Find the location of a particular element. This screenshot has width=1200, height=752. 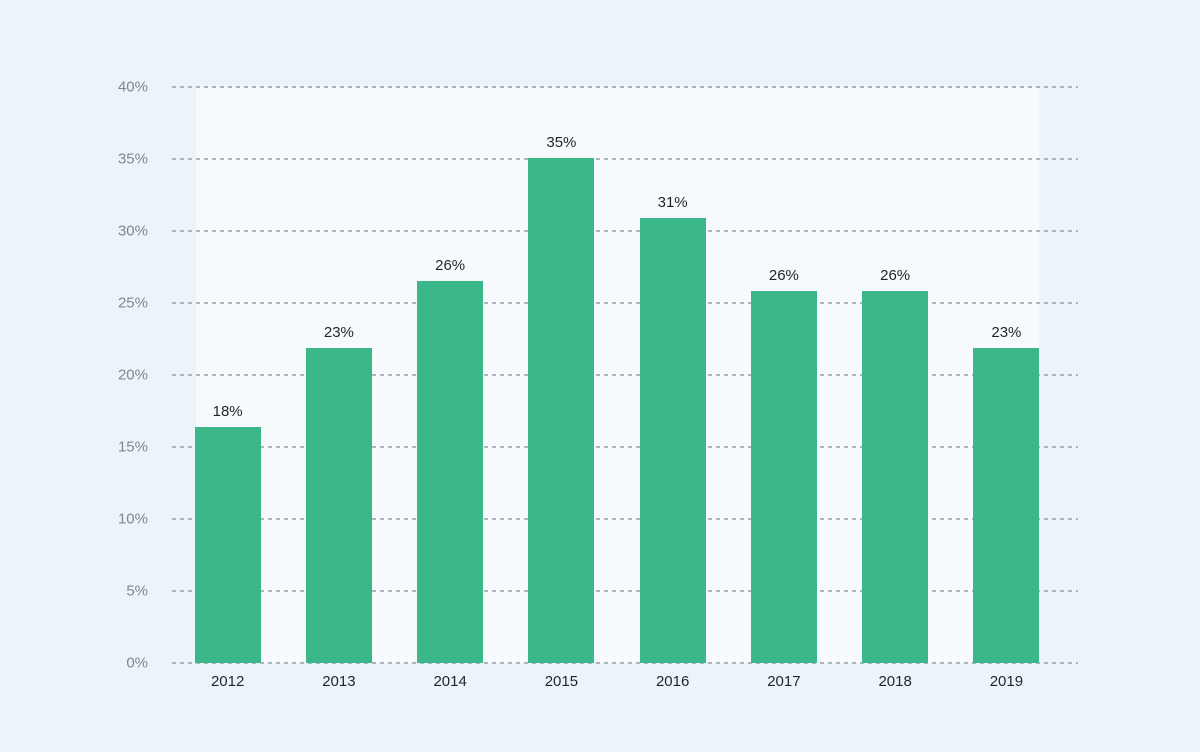

y-axis: 0% 5% 10% 15% 20% 25% 30% 35% 40% is located at coordinates (74, 375).